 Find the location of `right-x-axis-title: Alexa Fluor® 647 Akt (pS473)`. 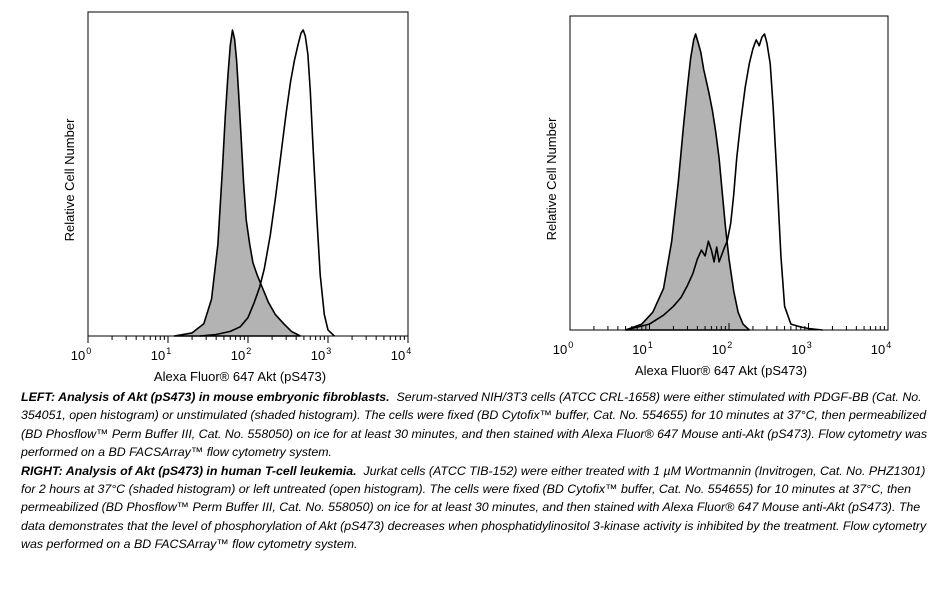

right-x-axis-title: Alexa Fluor® 647 Akt (pS473) is located at coordinates (721, 370).